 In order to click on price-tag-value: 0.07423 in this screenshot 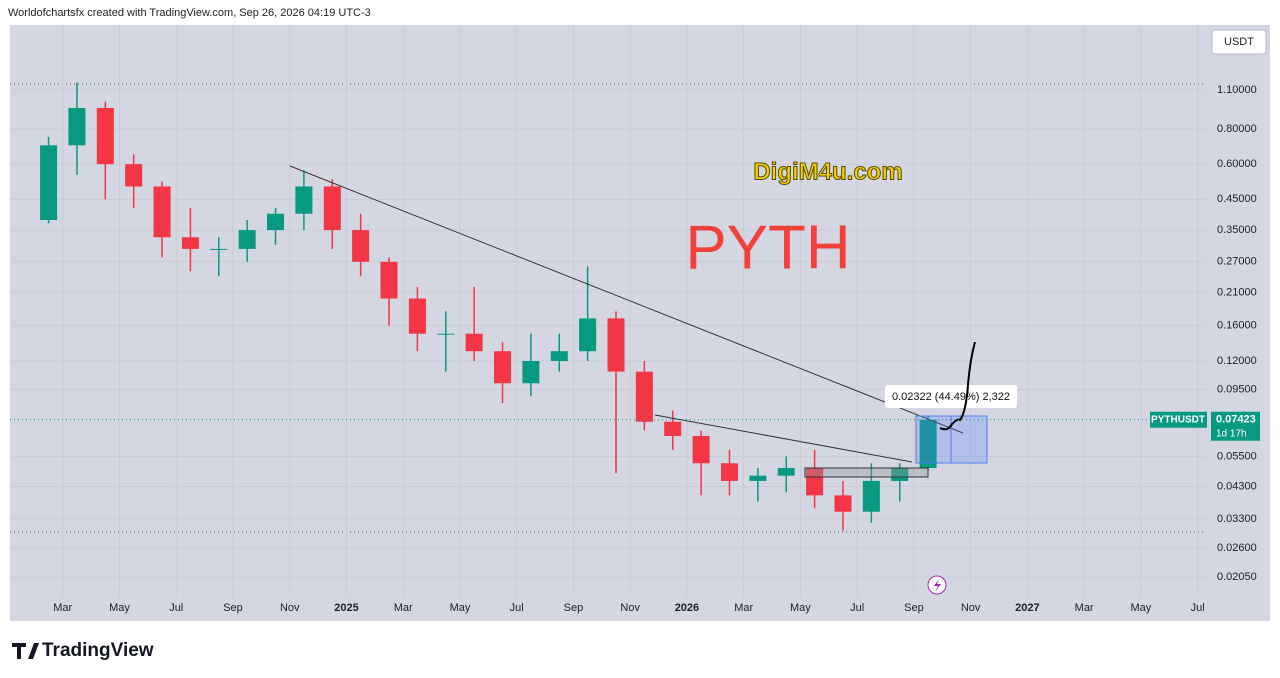, I will do `click(1236, 420)`.